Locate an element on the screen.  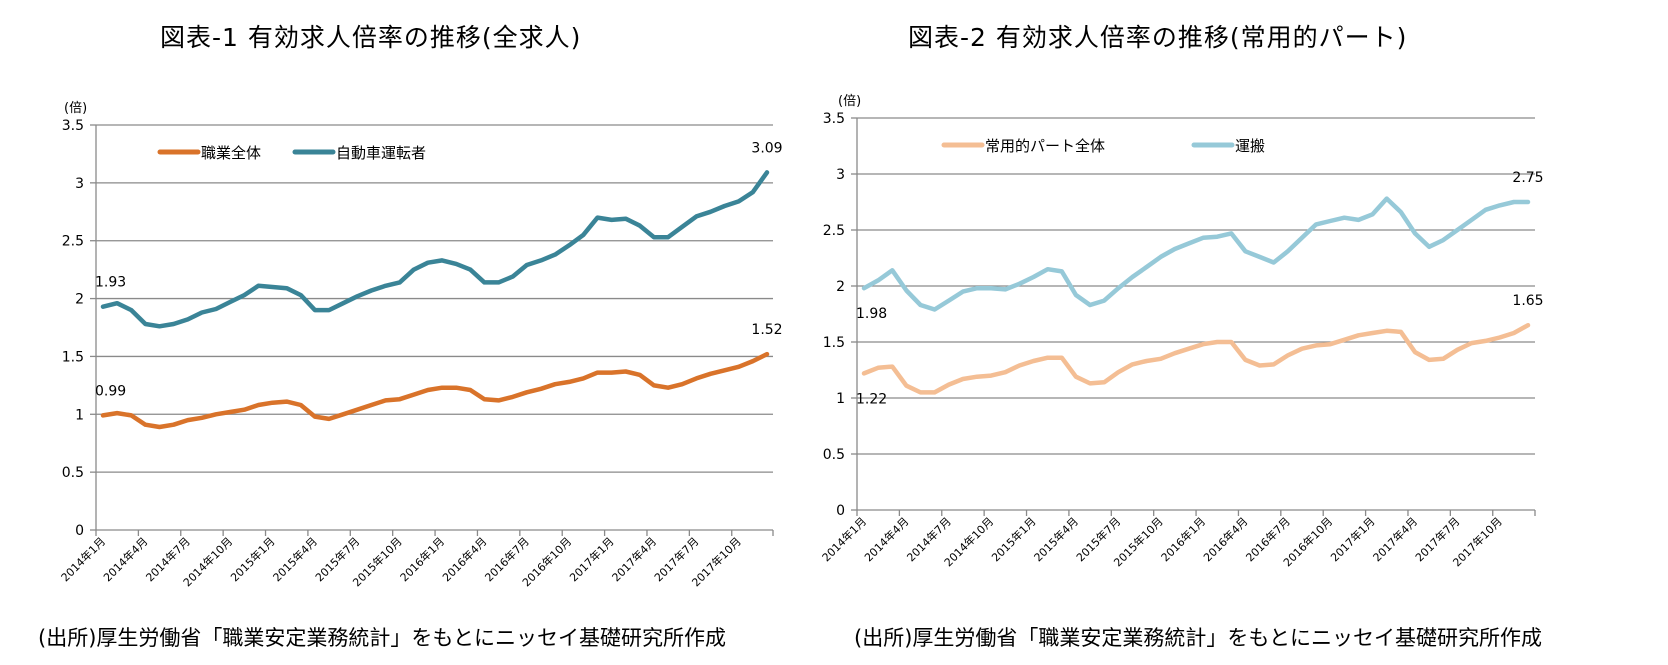
data-label: 2.75 is located at coordinates (1527, 178).